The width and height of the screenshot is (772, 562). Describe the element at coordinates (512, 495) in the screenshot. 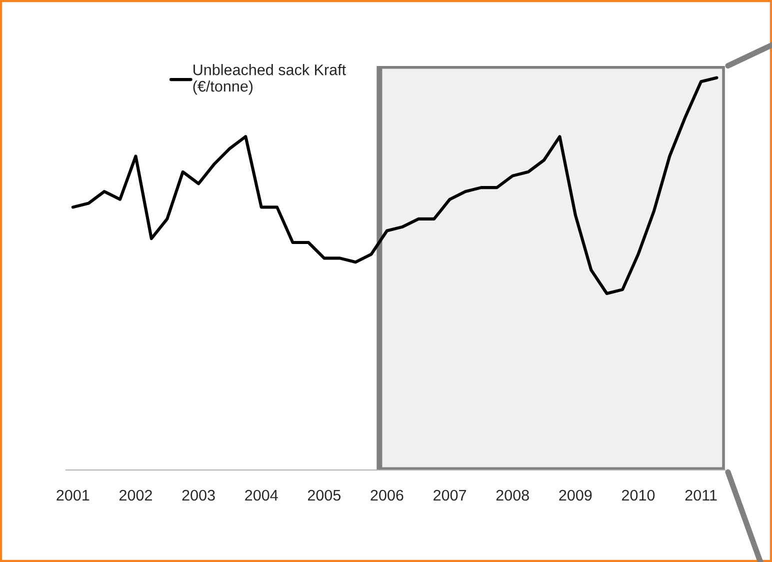

I see `x-tick-label: 2008` at that location.